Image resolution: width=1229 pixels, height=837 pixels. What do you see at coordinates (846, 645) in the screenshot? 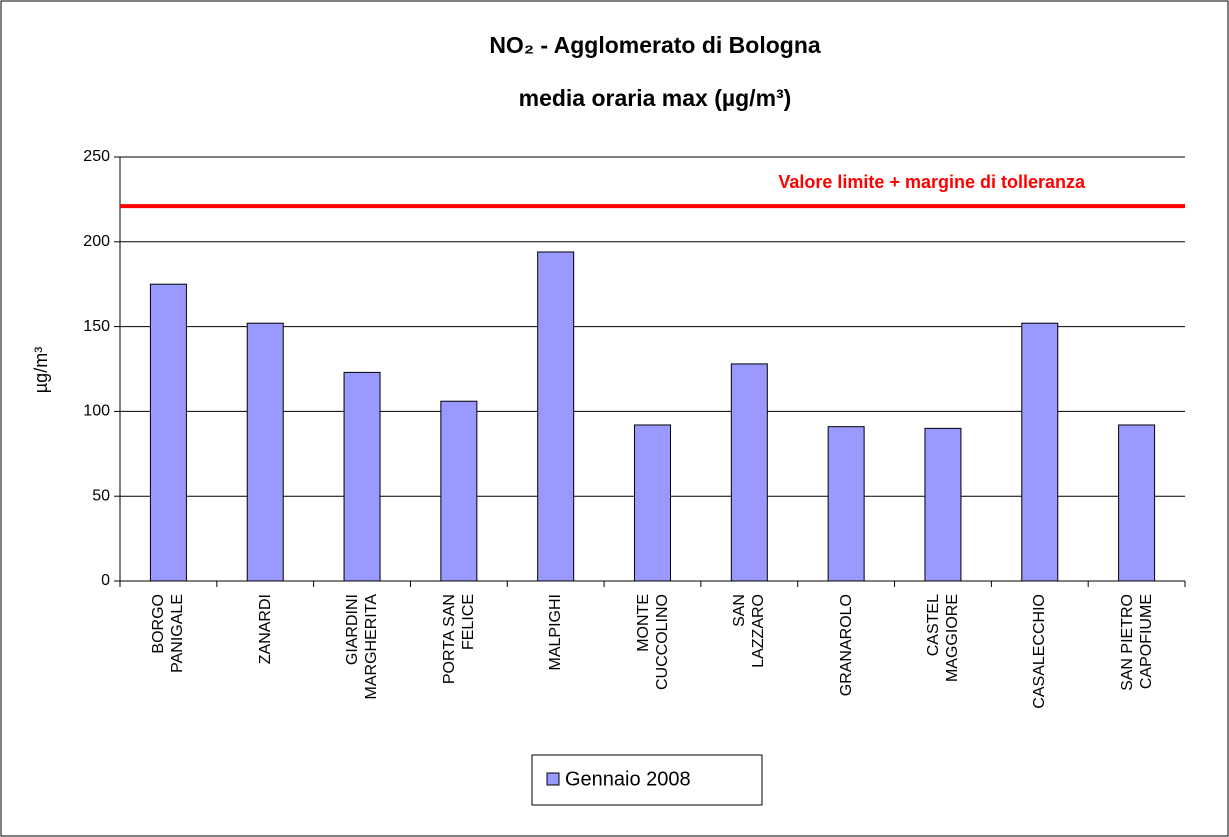
I see `x-tick-label: GRANAROLO` at bounding box center [846, 645].